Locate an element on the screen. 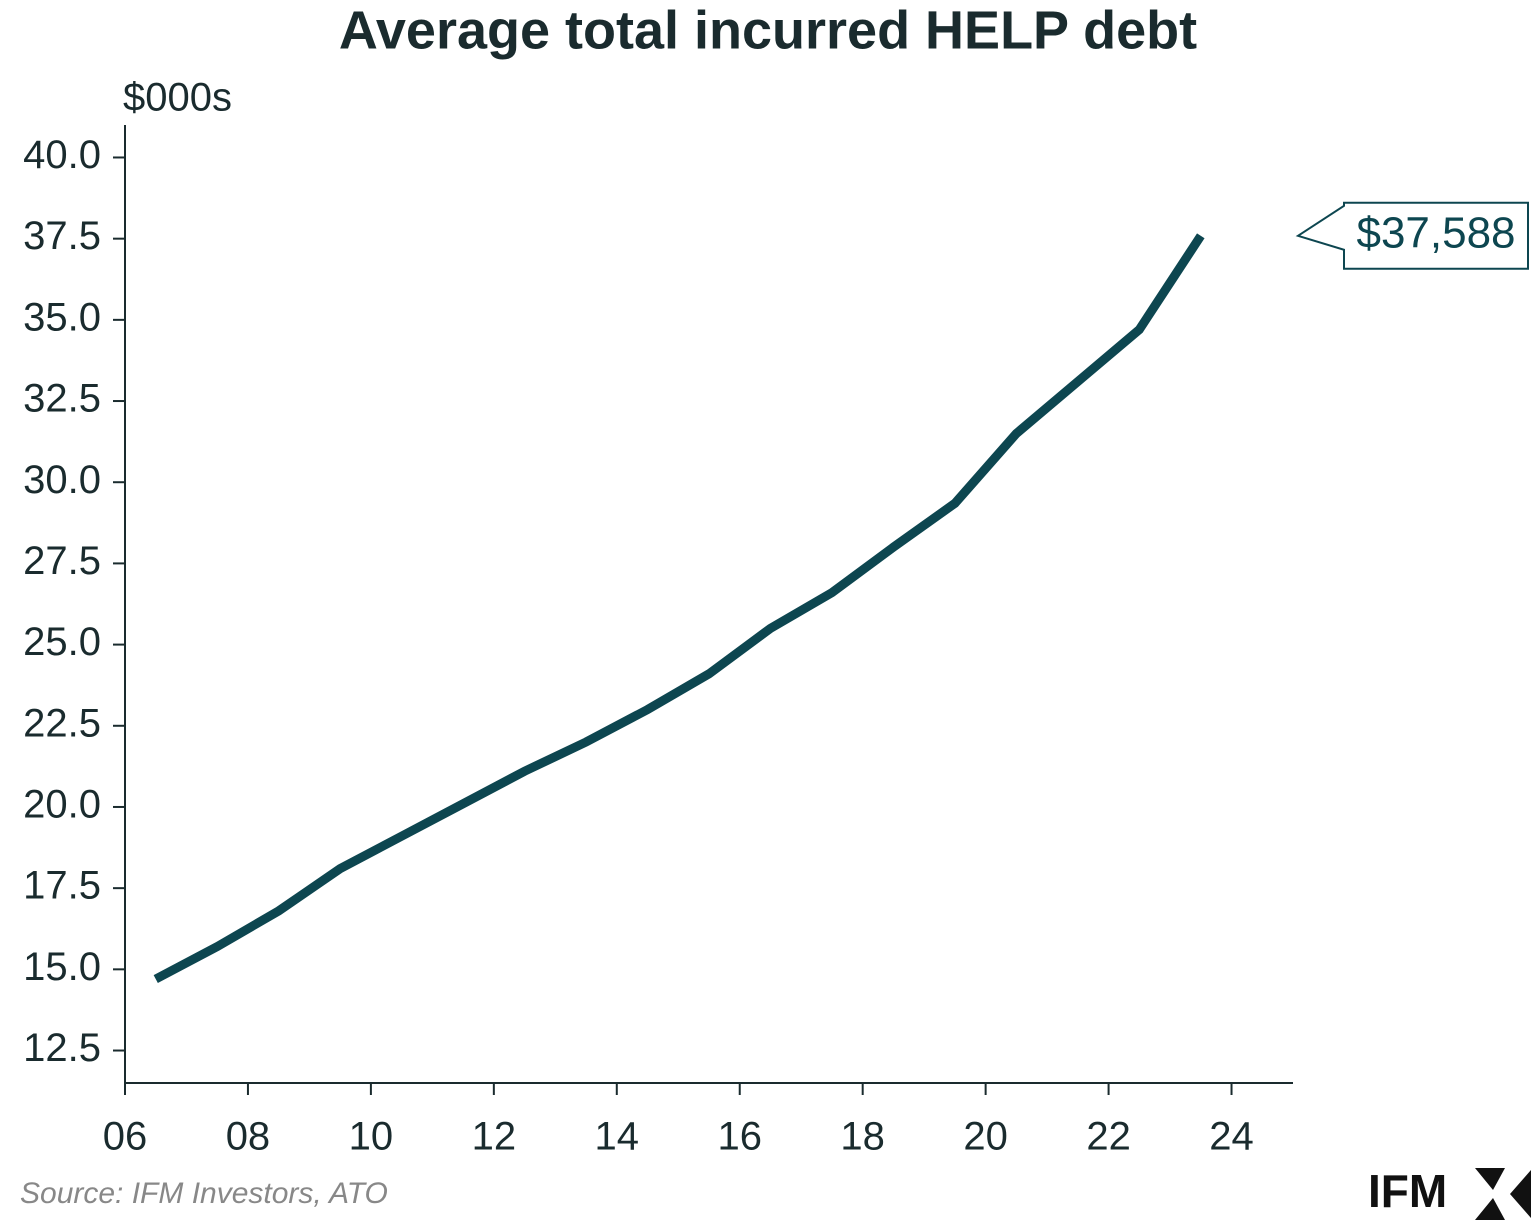  y-tick-label: 12.5 is located at coordinates (62, 1048).